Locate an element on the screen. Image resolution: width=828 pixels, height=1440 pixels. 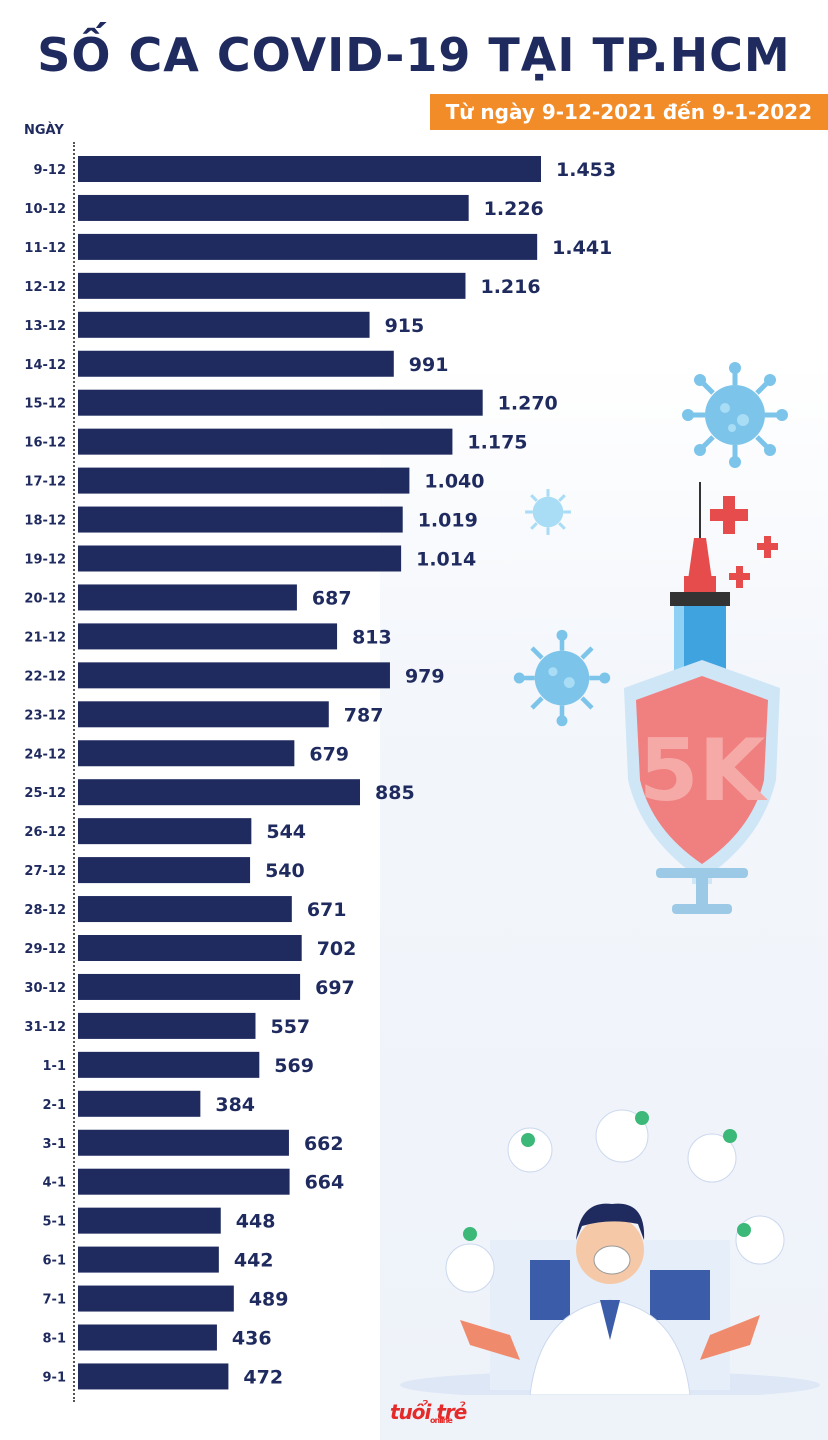
value-label: 1.014 is located at coordinates (446, 560).